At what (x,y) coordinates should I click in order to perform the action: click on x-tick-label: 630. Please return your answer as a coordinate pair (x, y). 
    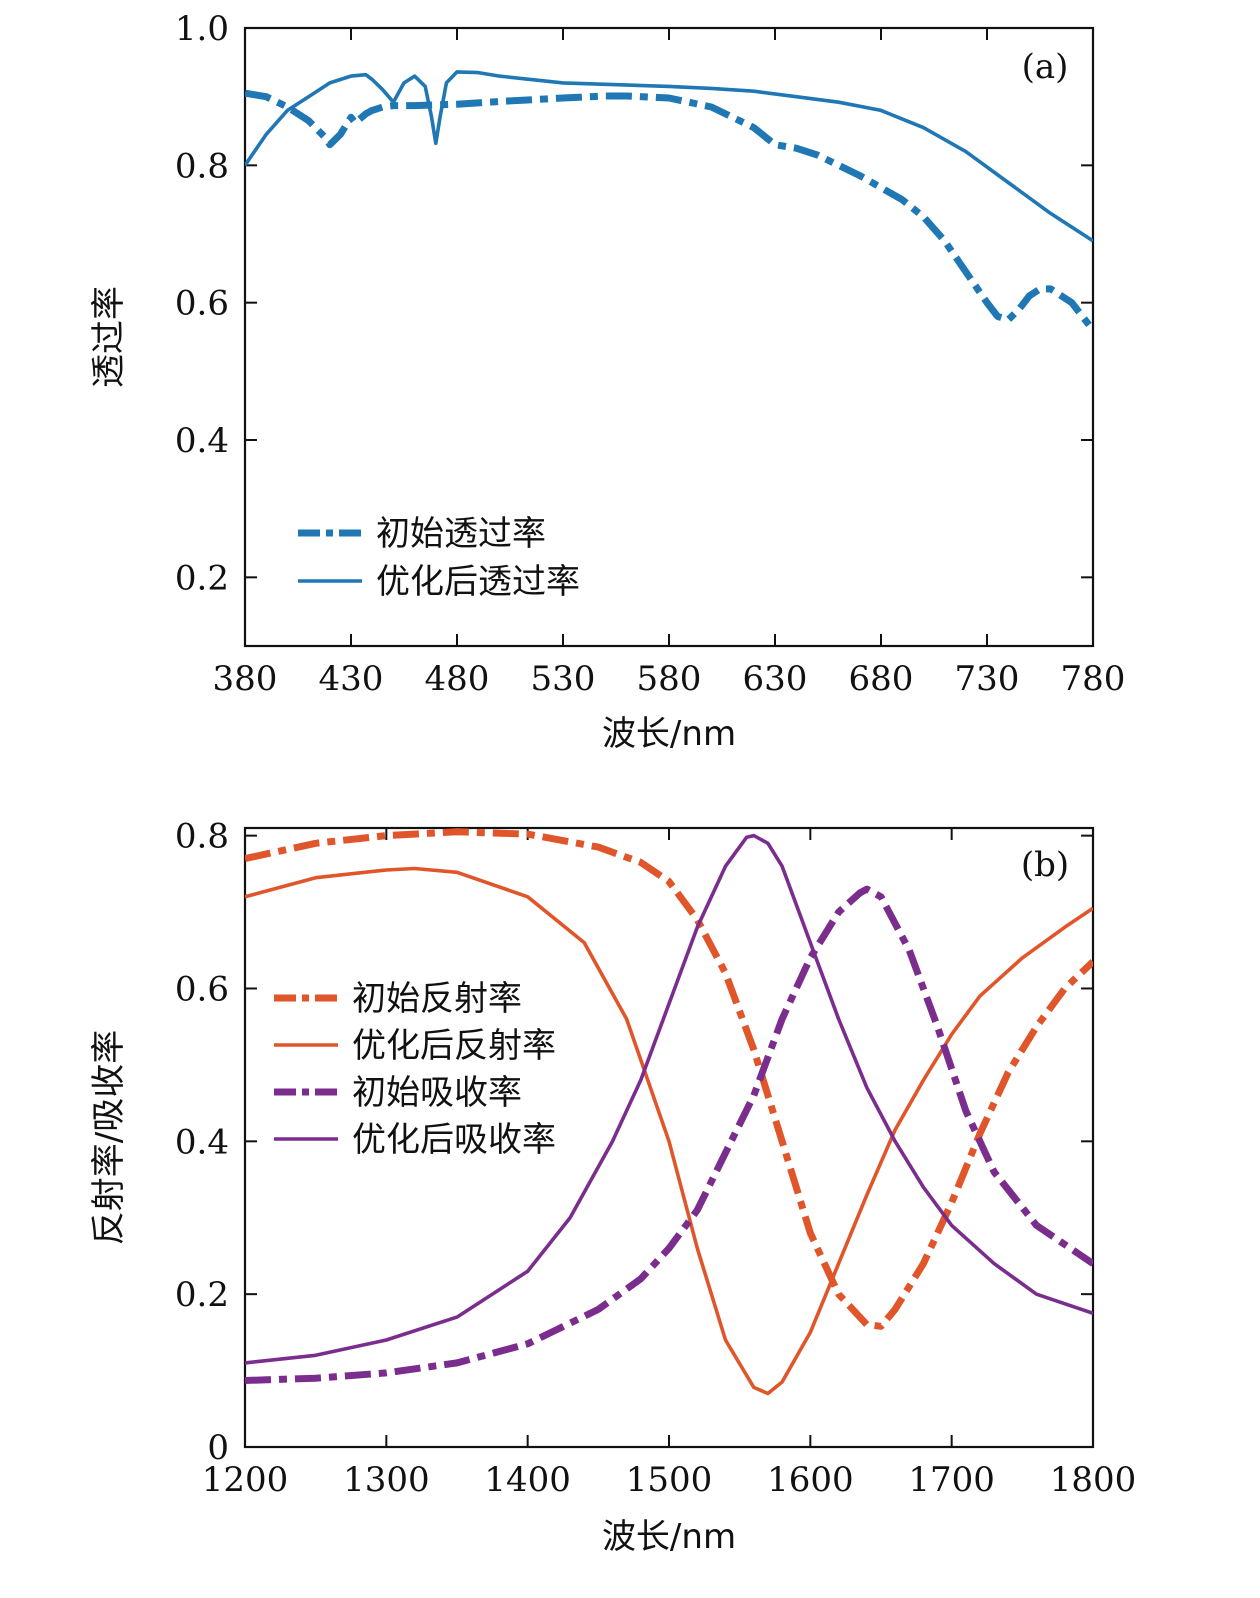
    Looking at the image, I should click on (775, 679).